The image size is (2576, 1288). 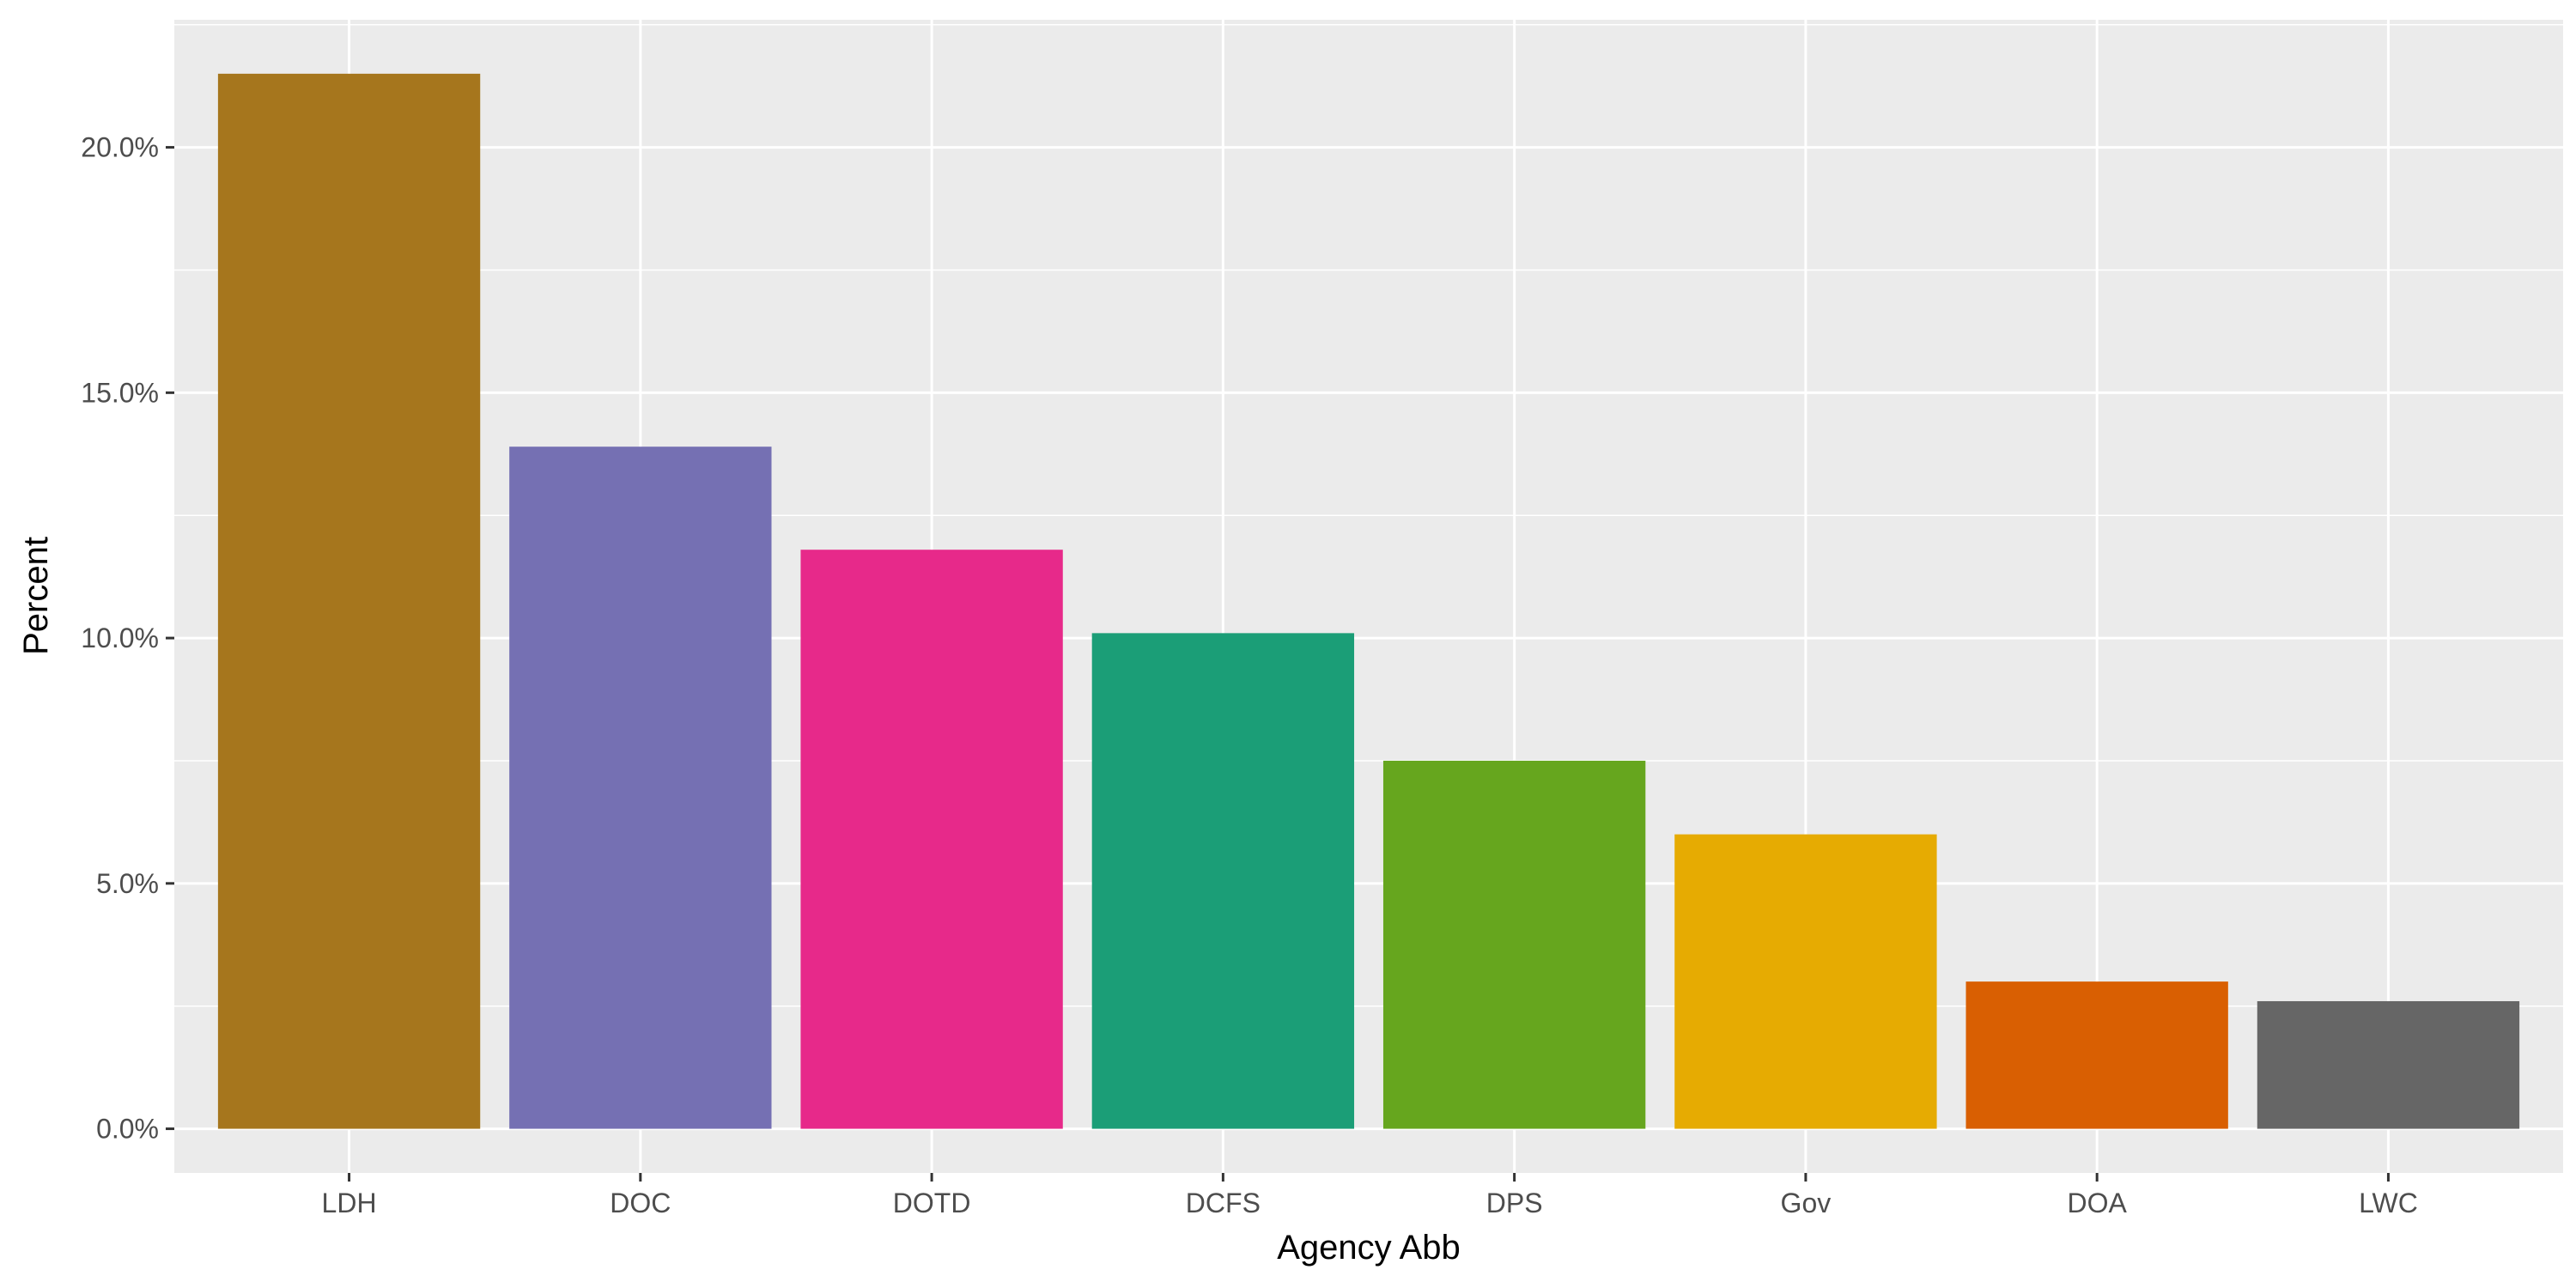 What do you see at coordinates (640, 788) in the screenshot?
I see `bar-doc` at bounding box center [640, 788].